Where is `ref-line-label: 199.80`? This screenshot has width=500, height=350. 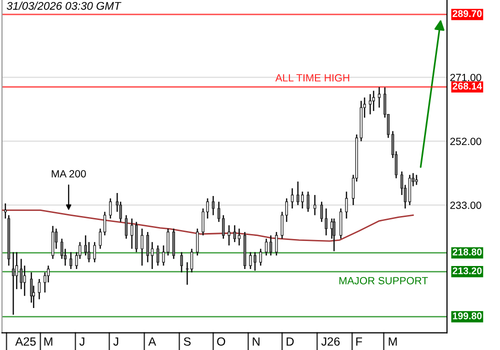
ref-line-label: 199.80 is located at coordinates (467, 316).